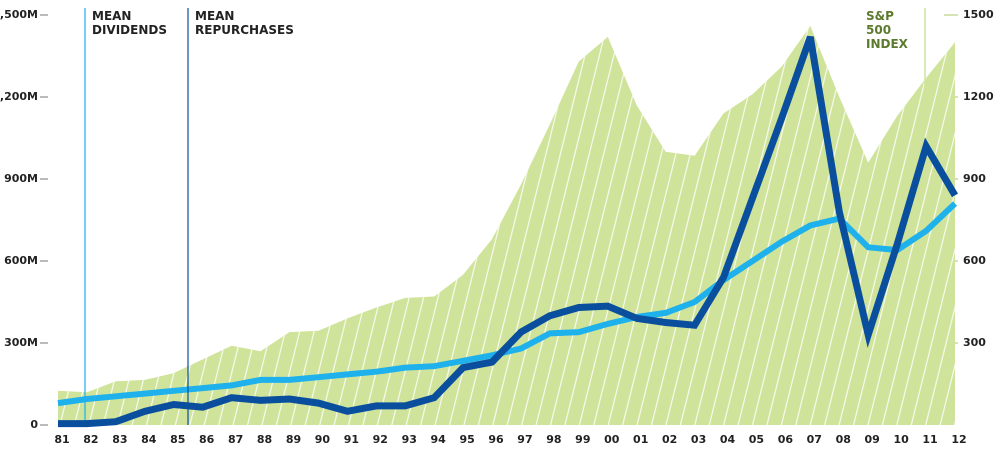  What do you see at coordinates (640, 439) in the screenshot?
I see `x-tick-label: 01` at bounding box center [640, 439].